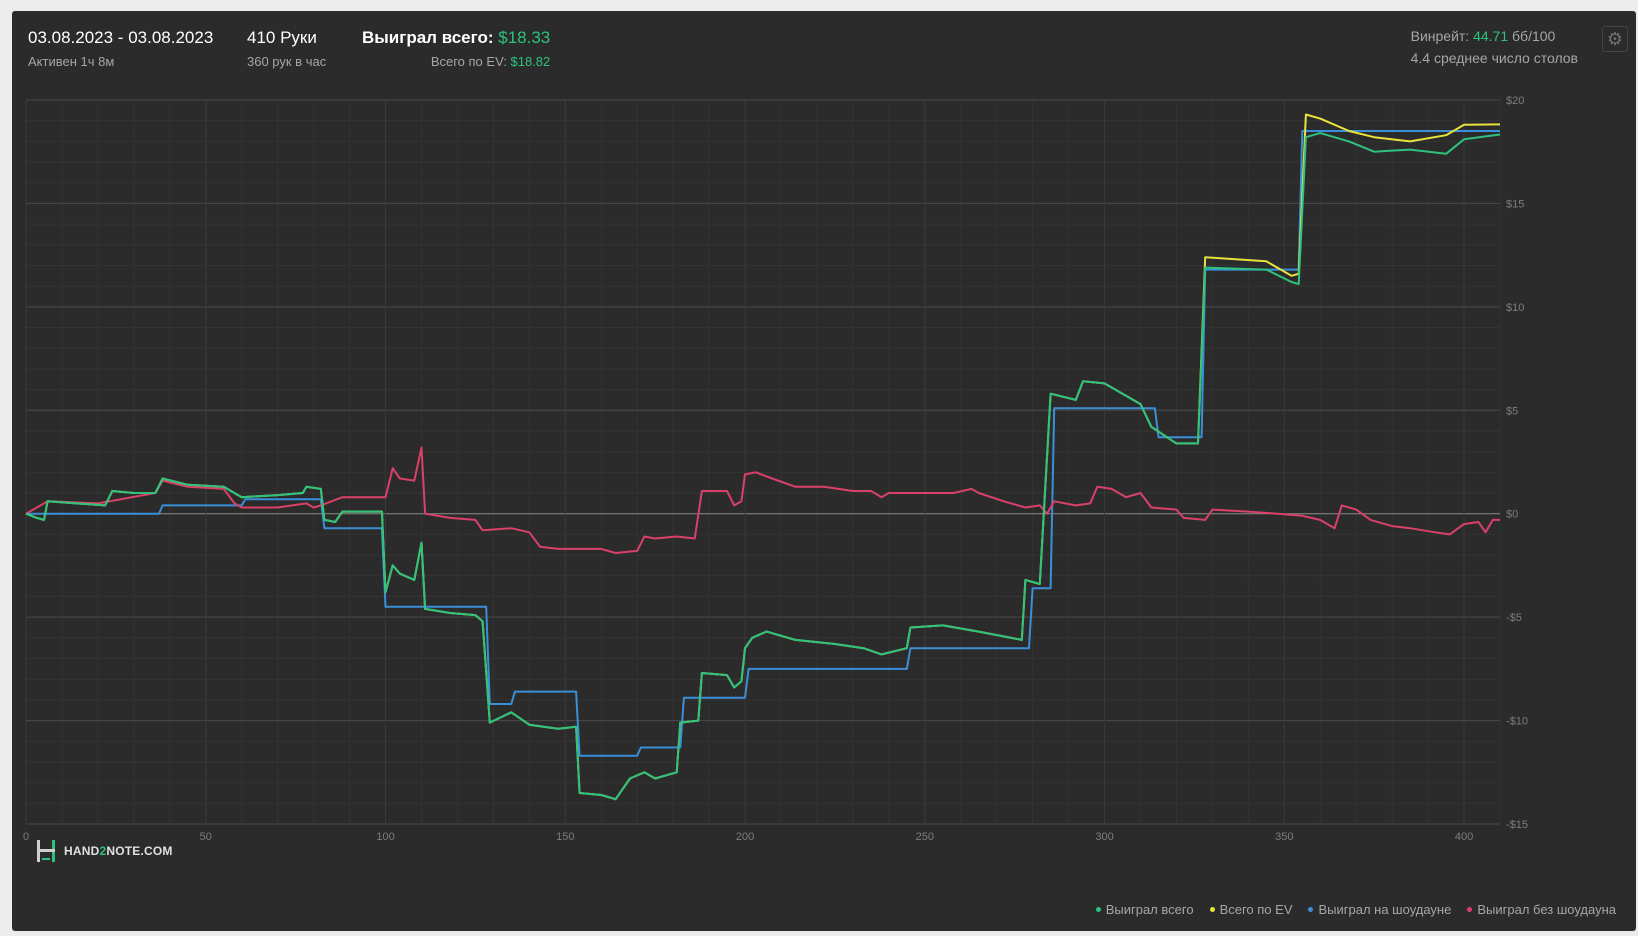 The image size is (1638, 936). I want to click on legend-label: Выиграл на шоудауне, so click(1385, 909).